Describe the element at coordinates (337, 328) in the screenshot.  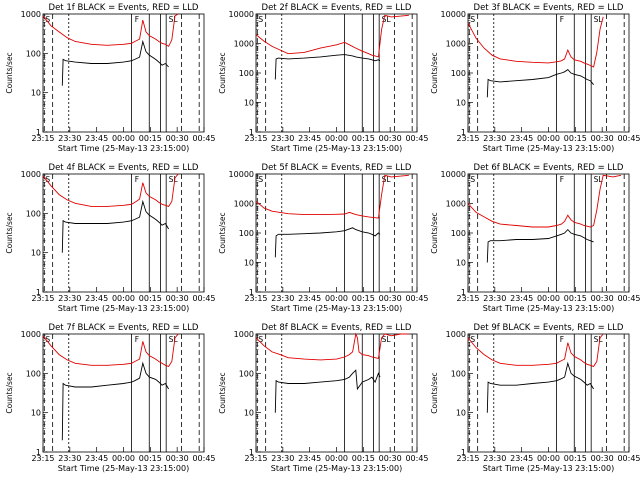
I see `panel-title: Det 8f BLACK = Events, RED = LLD` at that location.